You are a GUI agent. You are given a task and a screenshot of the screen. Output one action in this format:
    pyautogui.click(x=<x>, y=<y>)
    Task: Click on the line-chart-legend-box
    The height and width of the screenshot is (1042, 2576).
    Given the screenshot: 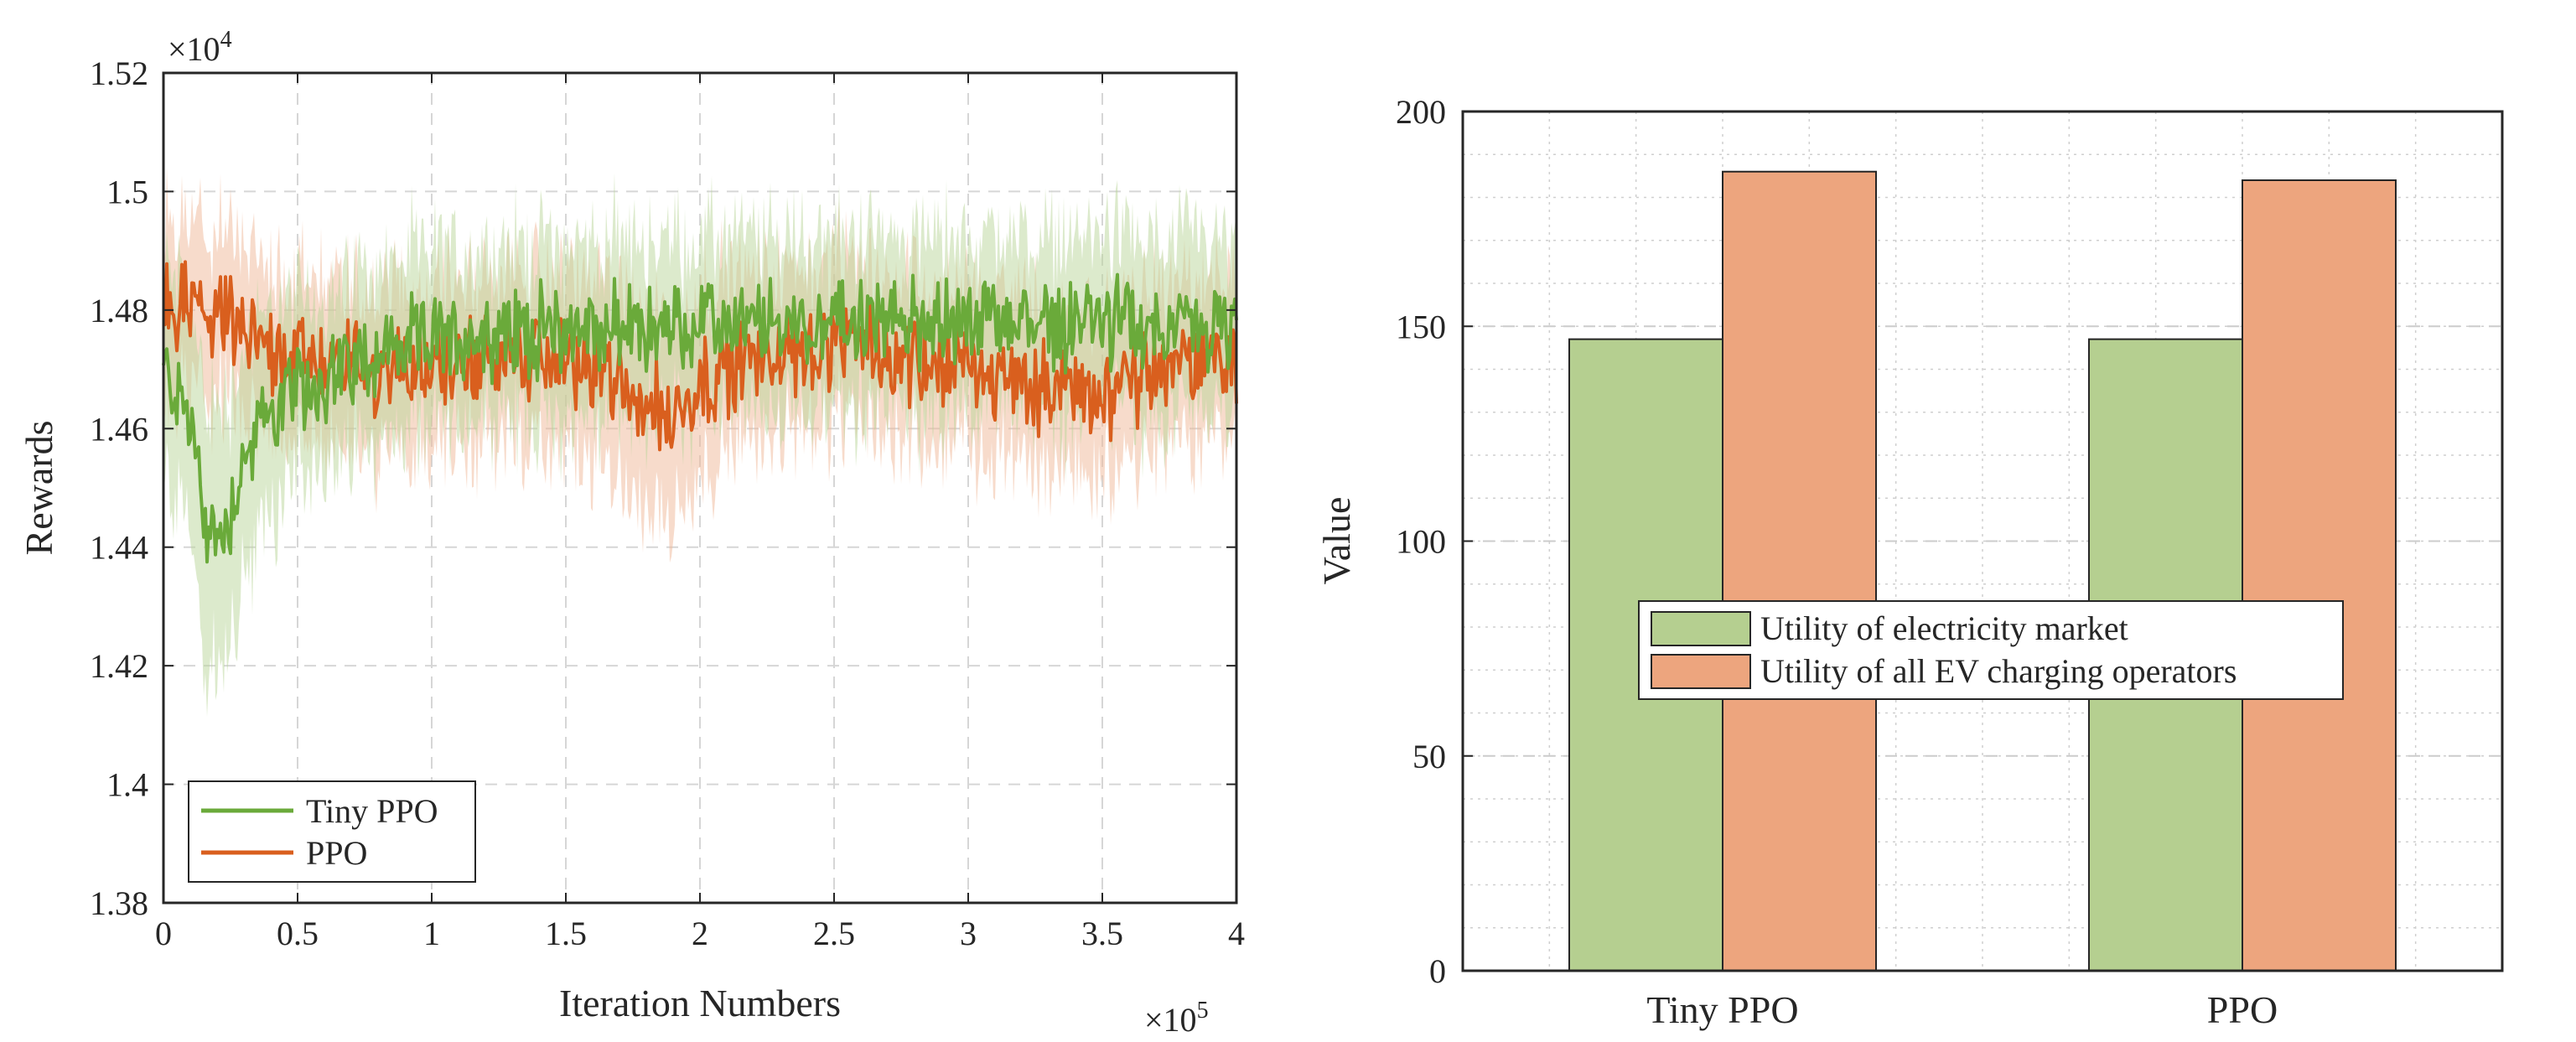 What is the action you would take?
    pyautogui.click(x=332, y=831)
    